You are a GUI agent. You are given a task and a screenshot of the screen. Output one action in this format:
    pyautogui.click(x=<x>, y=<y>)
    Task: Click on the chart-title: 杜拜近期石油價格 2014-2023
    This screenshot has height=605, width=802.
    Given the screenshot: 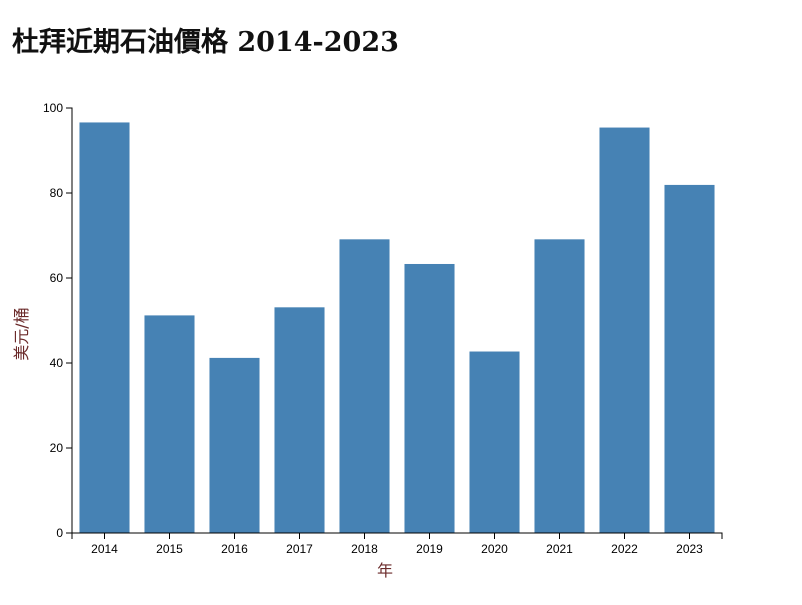 What is the action you would take?
    pyautogui.click(x=205, y=42)
    